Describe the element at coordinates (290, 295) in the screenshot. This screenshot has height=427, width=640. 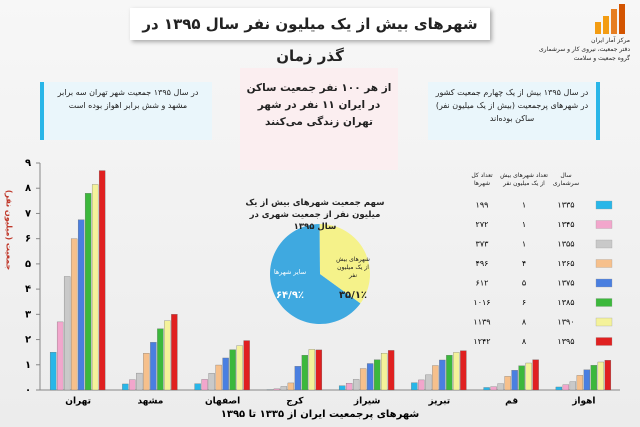
I see `pie-value: ۶۴/۹٪` at that location.